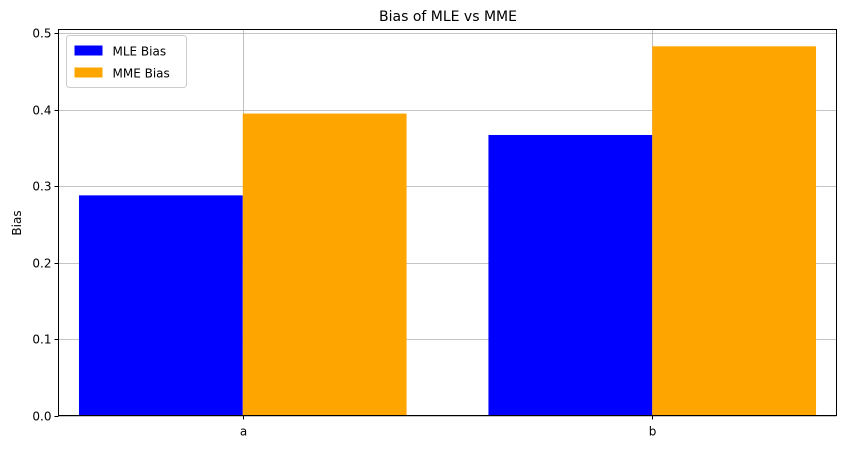 The width and height of the screenshot is (846, 453). Describe the element at coordinates (41, 187) in the screenshot. I see `y-tick-label: 0.3` at that location.